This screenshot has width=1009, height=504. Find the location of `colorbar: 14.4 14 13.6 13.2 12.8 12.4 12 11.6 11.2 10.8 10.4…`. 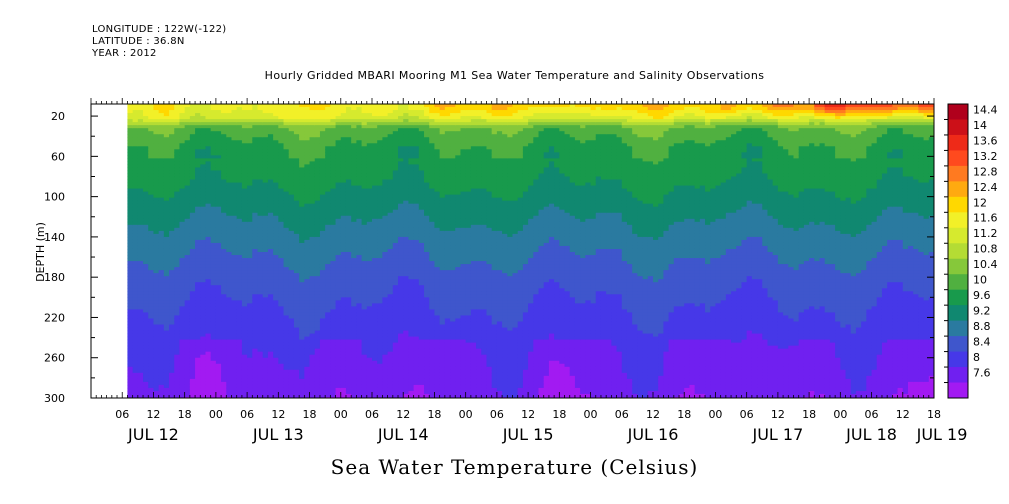

colorbar: 14.4 14 13.6 13.2 12.8 12.4 12 11.6 11.2 10.8 10.4… is located at coordinates (971, 251).